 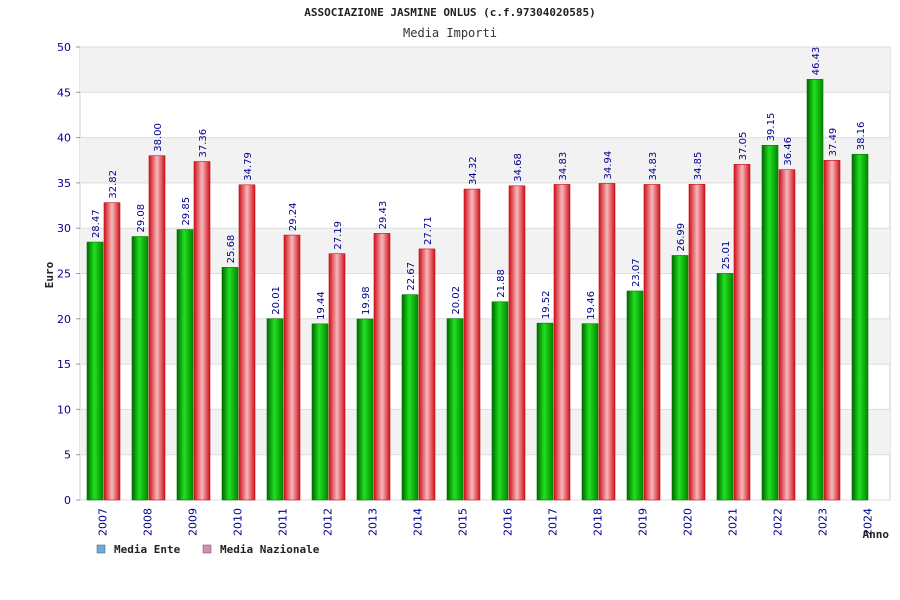 What do you see at coordinates (64, 274) in the screenshot?
I see `y-tick-label: 25` at bounding box center [64, 274].